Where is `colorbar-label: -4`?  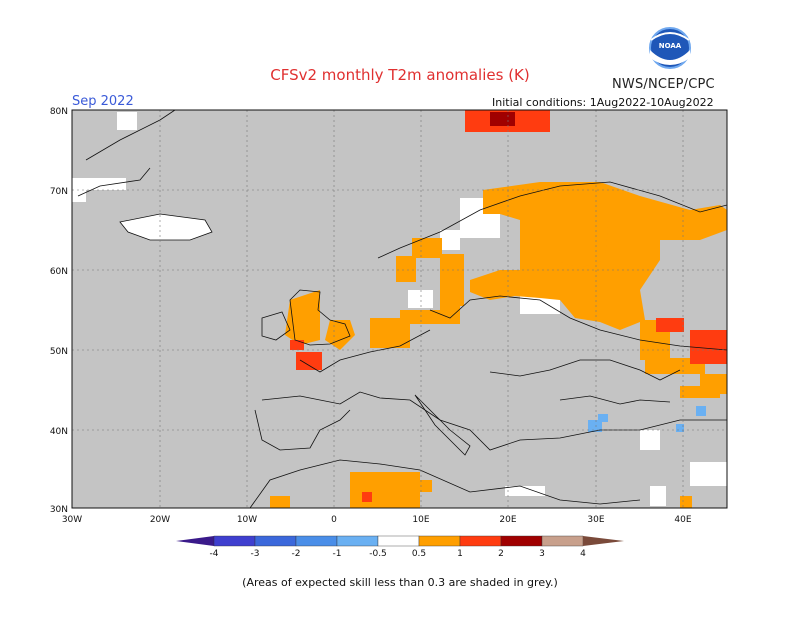 colorbar-label: -4 is located at coordinates (214, 554).